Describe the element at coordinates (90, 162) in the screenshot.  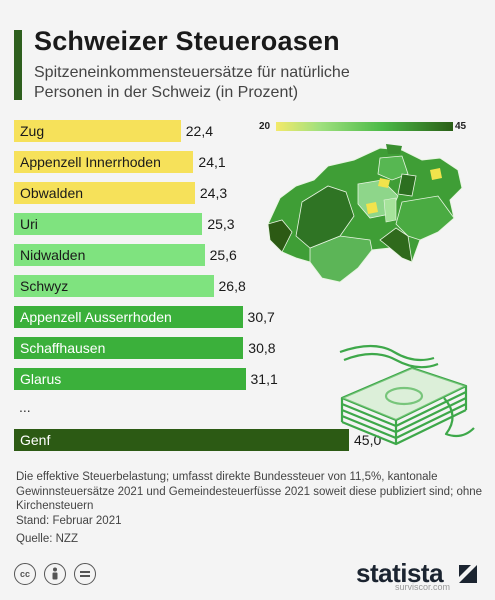
I see `bar-category-label: Appenzell Innerrhoden` at that location.